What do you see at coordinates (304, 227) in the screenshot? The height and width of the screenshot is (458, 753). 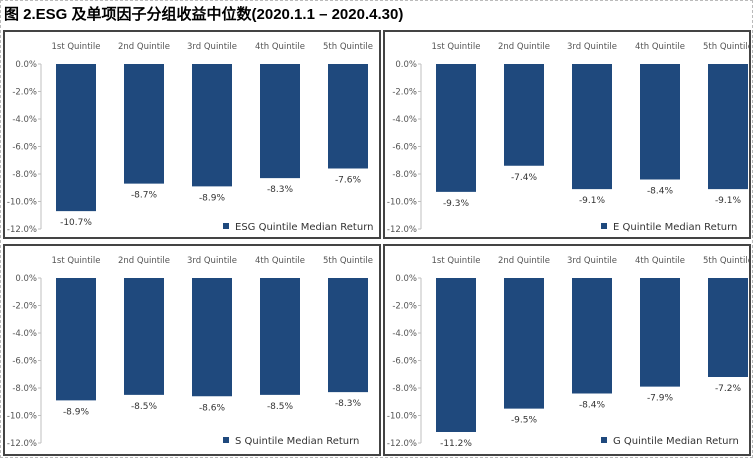 I see `legend-label: ESG Quintile Median Return` at bounding box center [304, 227].